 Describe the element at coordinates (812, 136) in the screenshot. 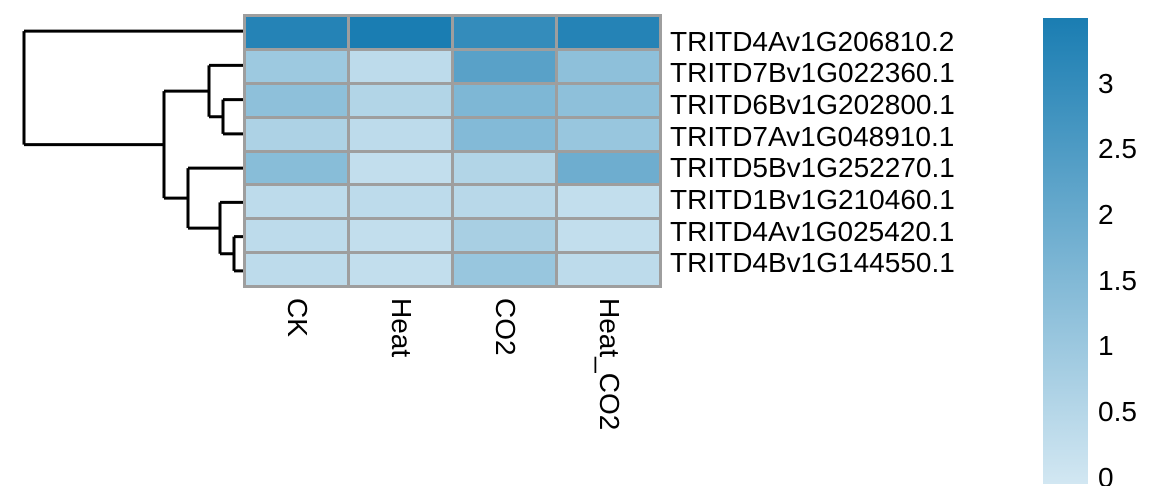

I see `row-label: TRITD7Av1G048910.1` at that location.